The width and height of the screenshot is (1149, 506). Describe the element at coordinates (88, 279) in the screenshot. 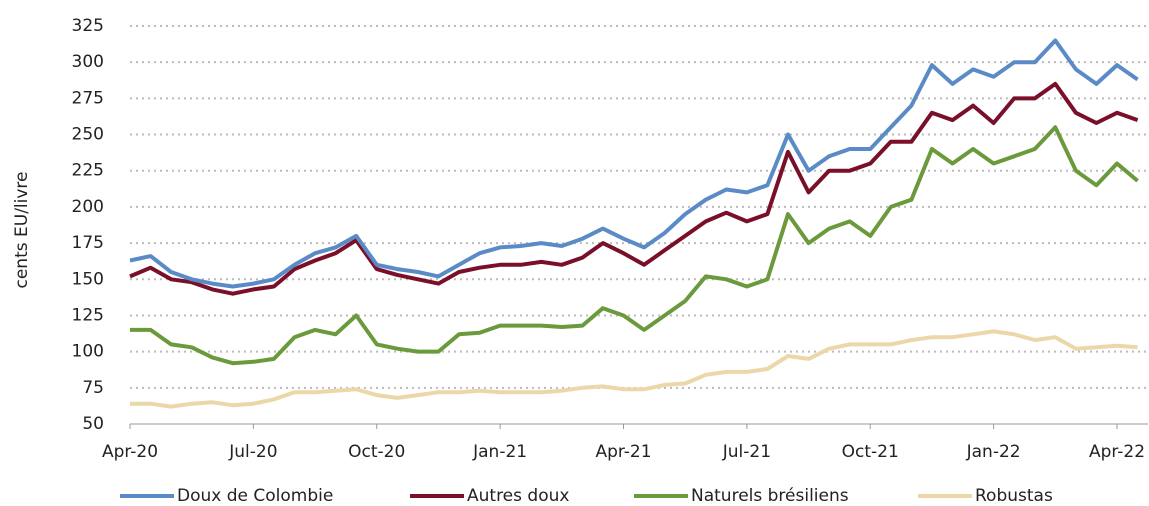

I see `y-tick-label: 150` at that location.